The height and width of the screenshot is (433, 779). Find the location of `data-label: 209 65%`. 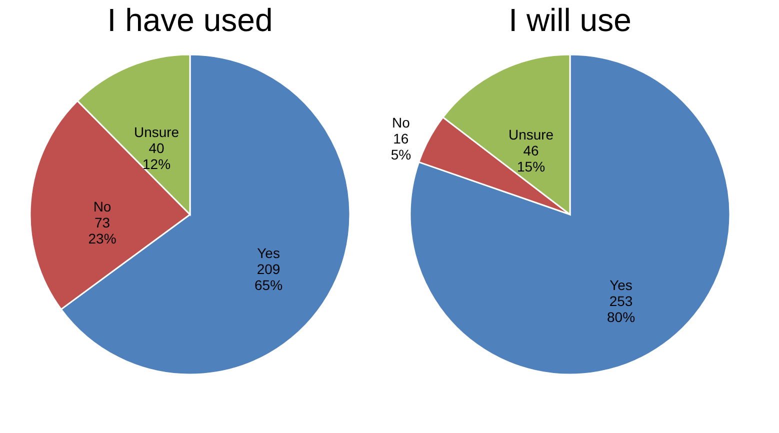

data-label: 209 65% is located at coordinates (268, 277).